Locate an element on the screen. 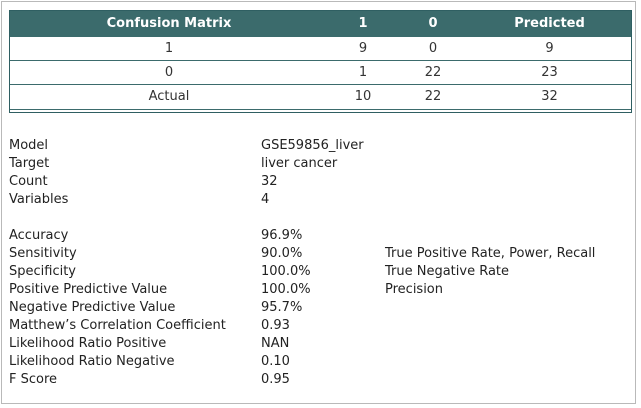  cell-value: 9 is located at coordinates (363, 48).